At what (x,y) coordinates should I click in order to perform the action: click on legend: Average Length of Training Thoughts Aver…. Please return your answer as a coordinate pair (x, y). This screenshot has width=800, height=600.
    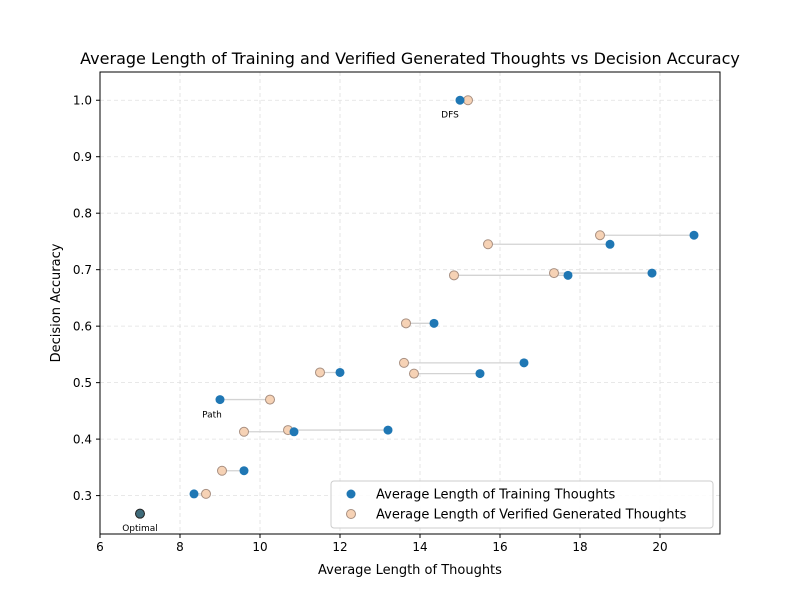
    Looking at the image, I should click on (522, 504).